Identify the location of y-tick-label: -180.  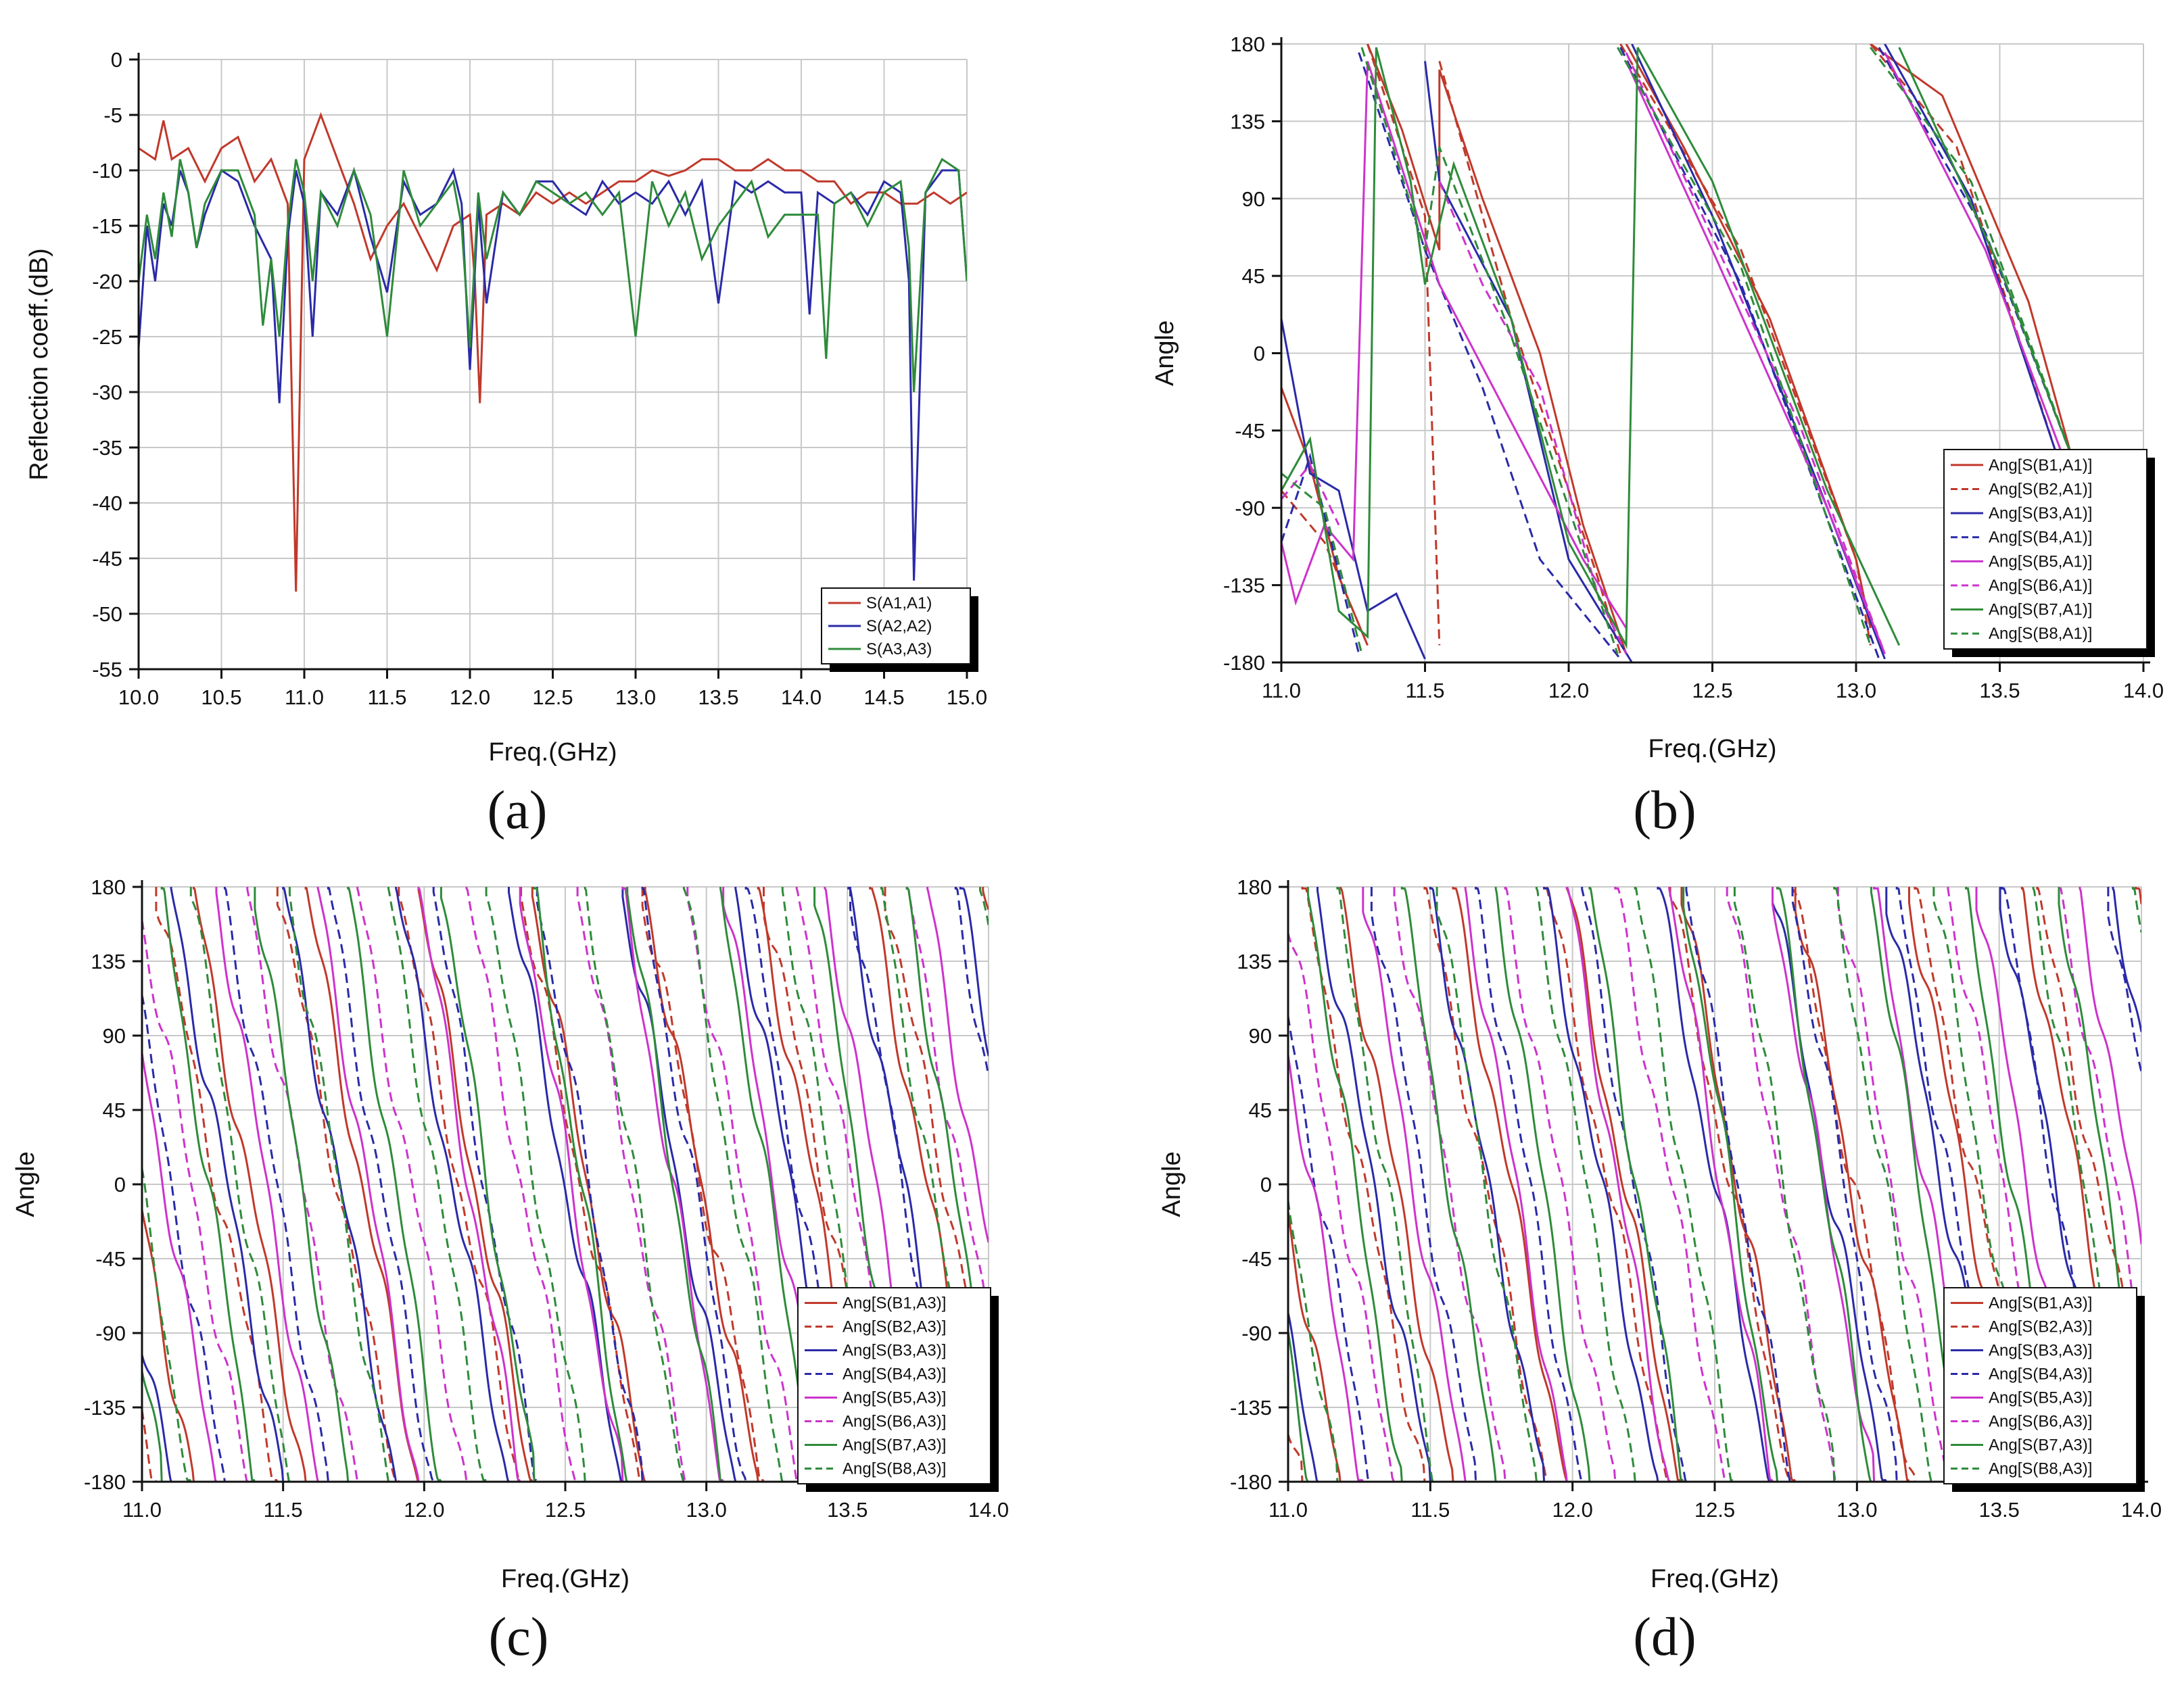
(1251, 1482).